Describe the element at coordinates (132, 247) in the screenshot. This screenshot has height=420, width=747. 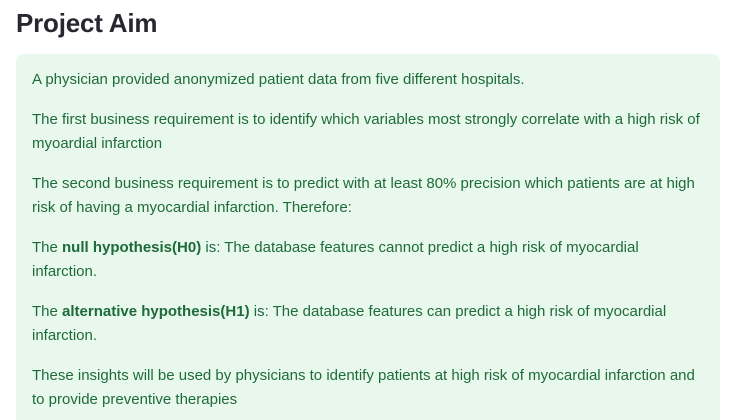
I see `null-hypothesis-term: null hypothesis(H0)` at that location.